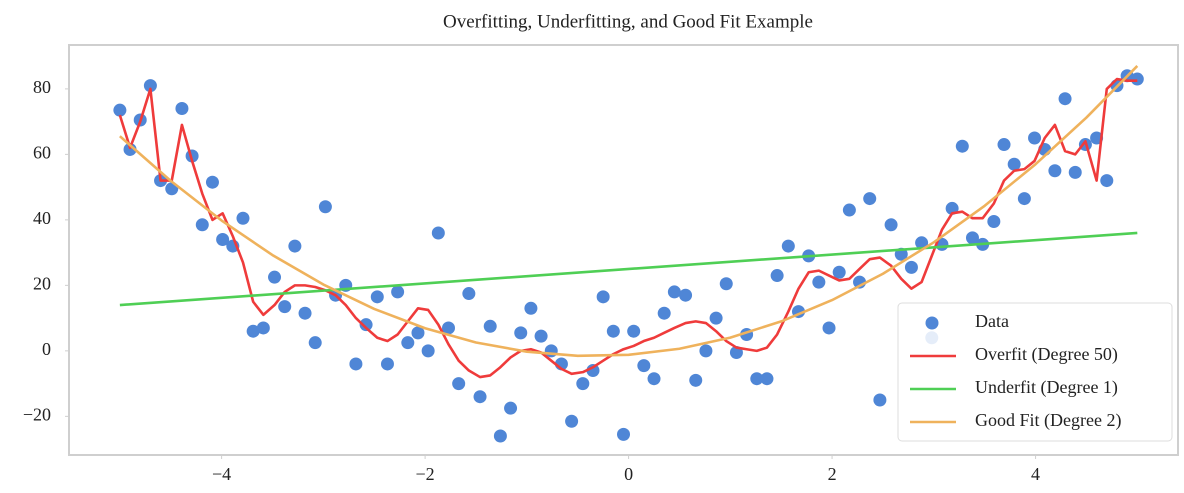 The height and width of the screenshot is (493, 1184). What do you see at coordinates (832, 474) in the screenshot?
I see `x-tick-label: 2` at bounding box center [832, 474].